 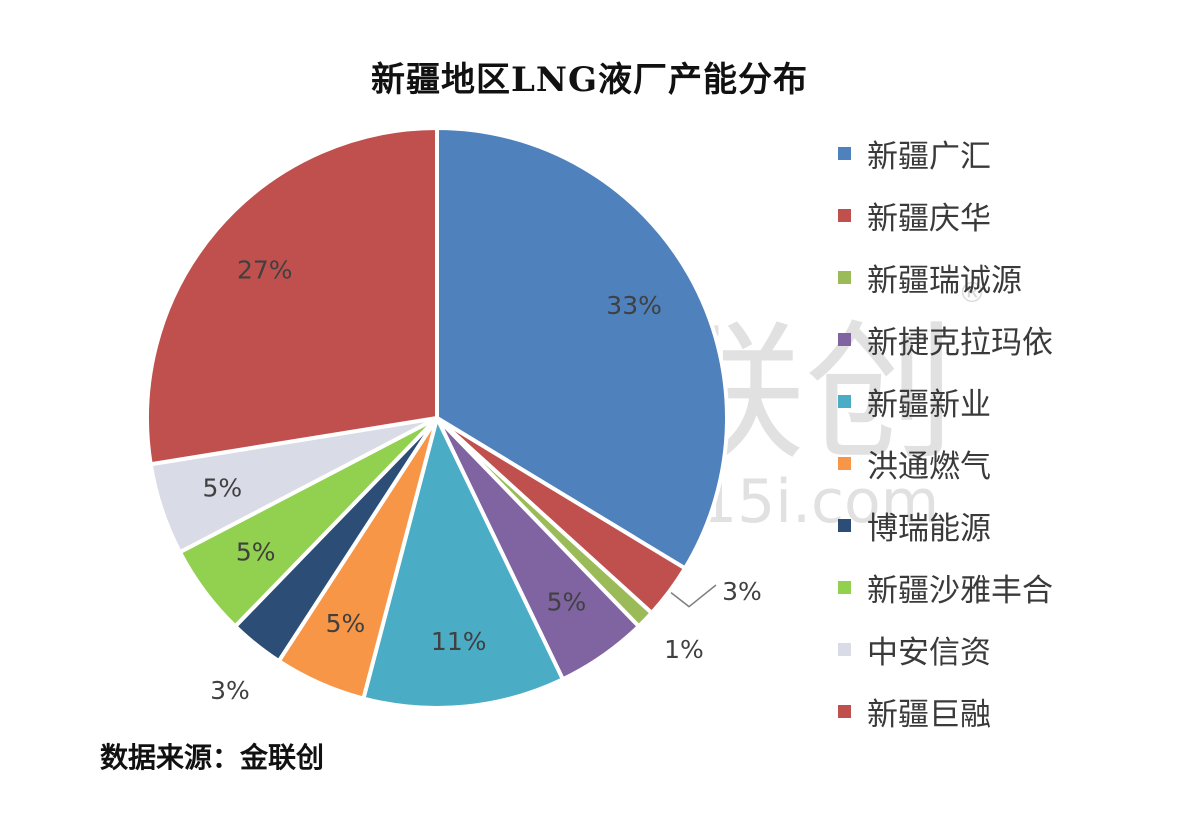 What do you see at coordinates (1003, 525) in the screenshot?
I see `legend-item: 博瑞能源` at bounding box center [1003, 525].